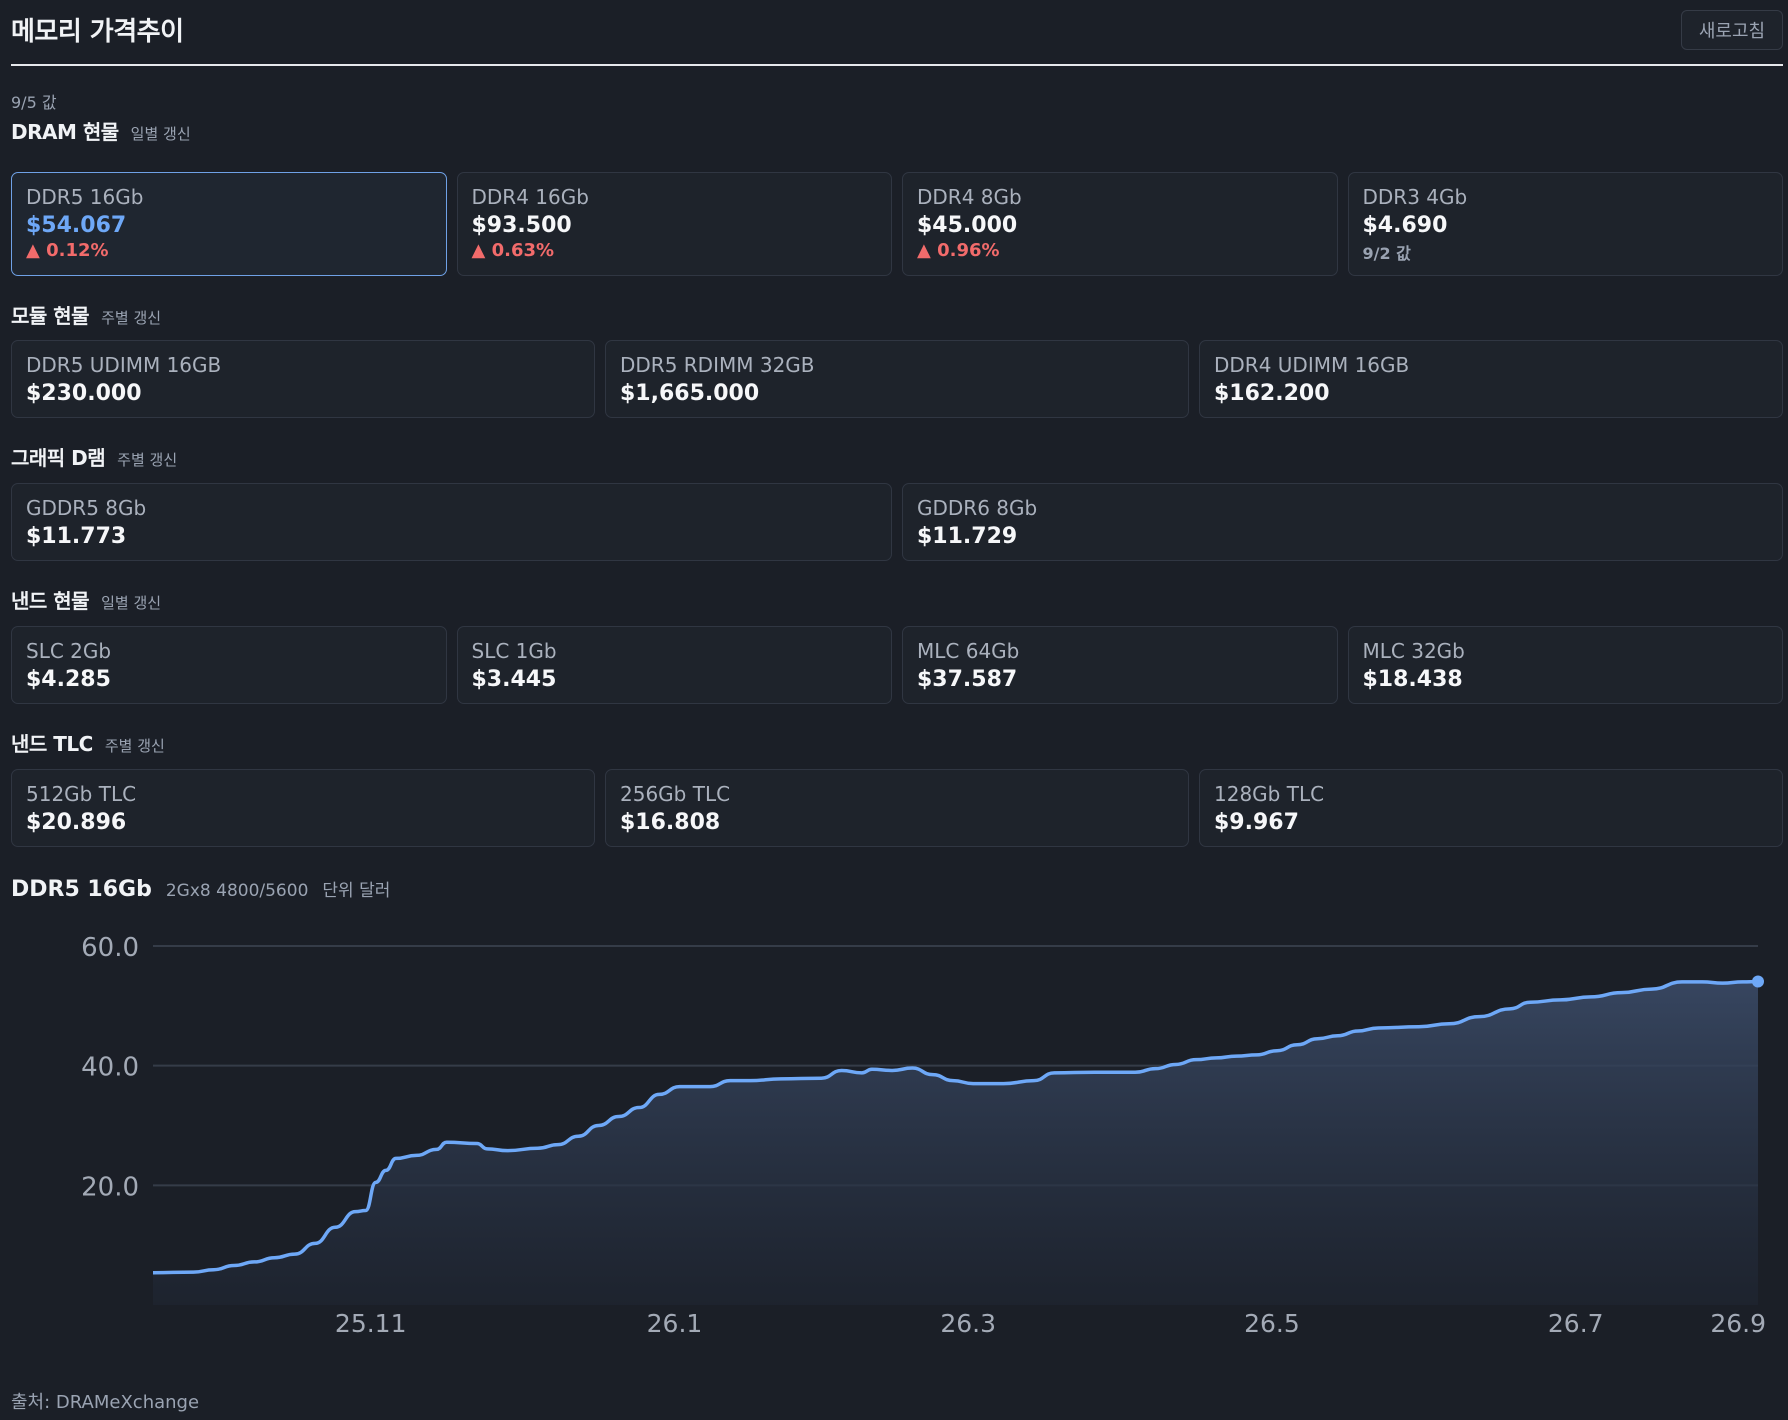 The height and width of the screenshot is (1420, 1788). I want to click on price-card-mlc-64gb: MLC 64Gb $37.587, so click(1120, 665).